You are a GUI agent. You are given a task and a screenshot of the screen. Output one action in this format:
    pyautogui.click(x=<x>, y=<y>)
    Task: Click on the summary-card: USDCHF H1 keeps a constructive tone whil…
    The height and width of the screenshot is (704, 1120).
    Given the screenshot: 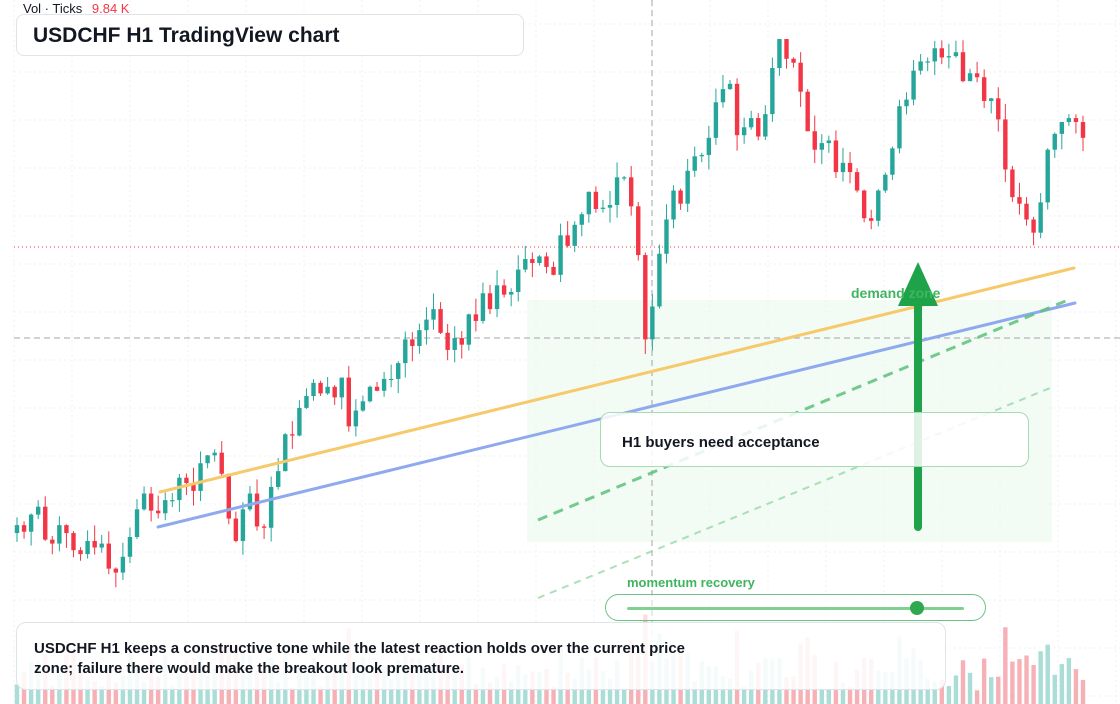 What is the action you would take?
    pyautogui.click(x=481, y=656)
    